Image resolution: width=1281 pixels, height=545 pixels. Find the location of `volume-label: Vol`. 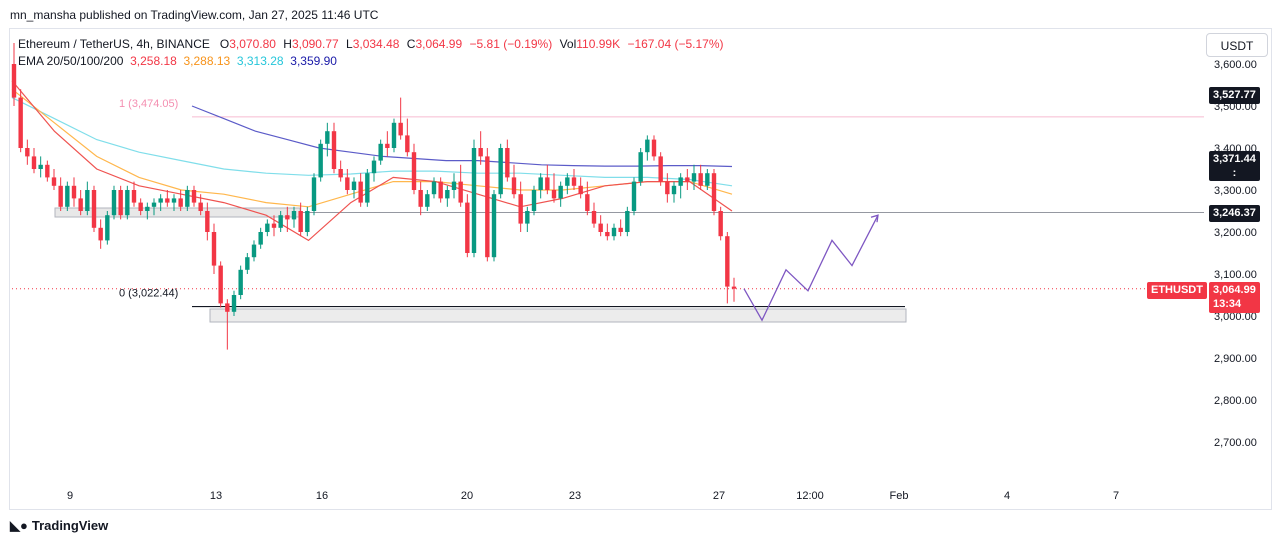

volume-label: Vol is located at coordinates (568, 44).